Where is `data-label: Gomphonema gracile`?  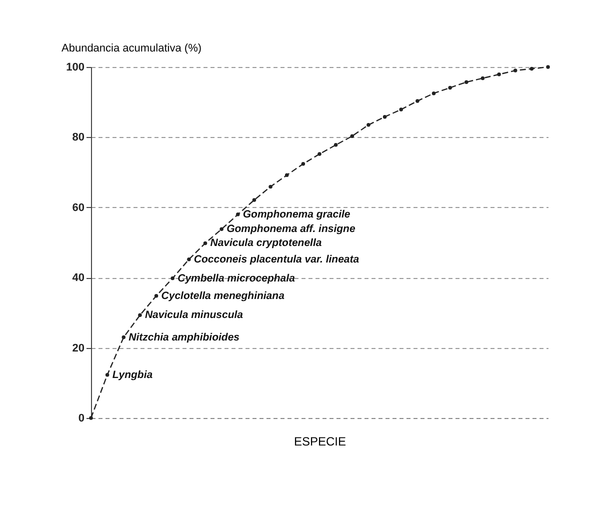 data-label: Gomphonema gracile is located at coordinates (296, 214).